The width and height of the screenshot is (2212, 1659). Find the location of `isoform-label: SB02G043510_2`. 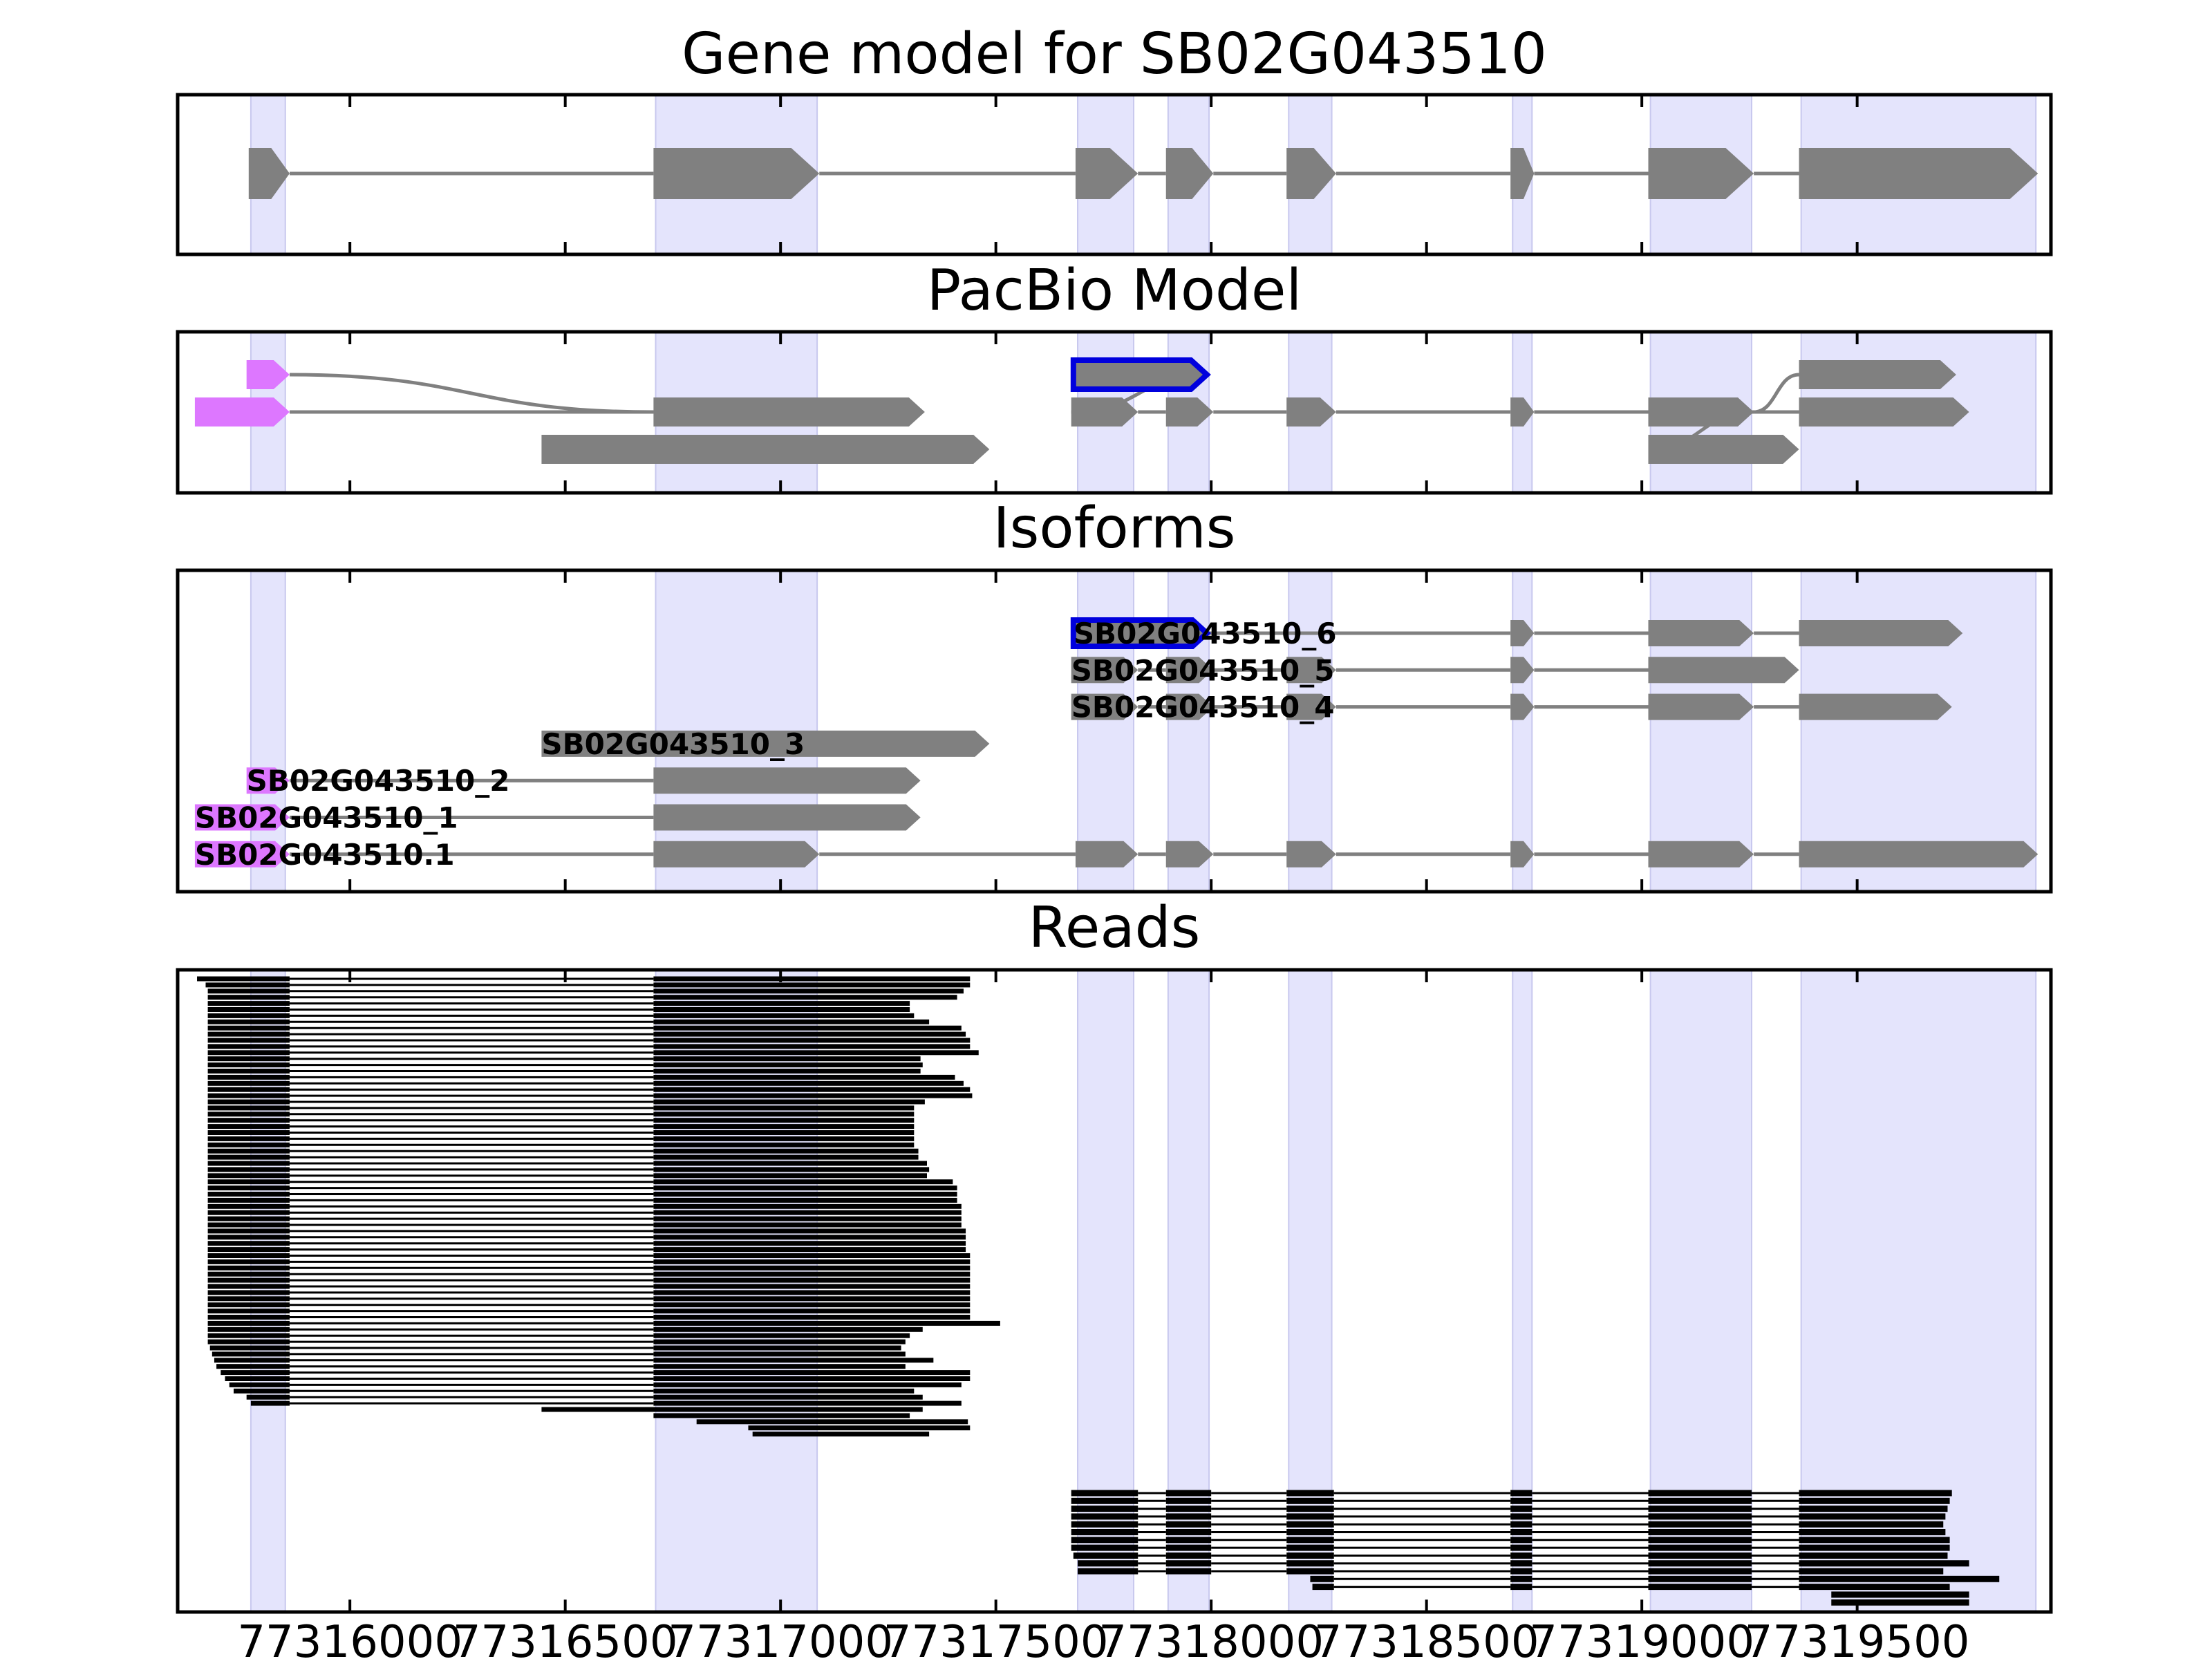

isoform-label: SB02G043510_2 is located at coordinates (378, 781).